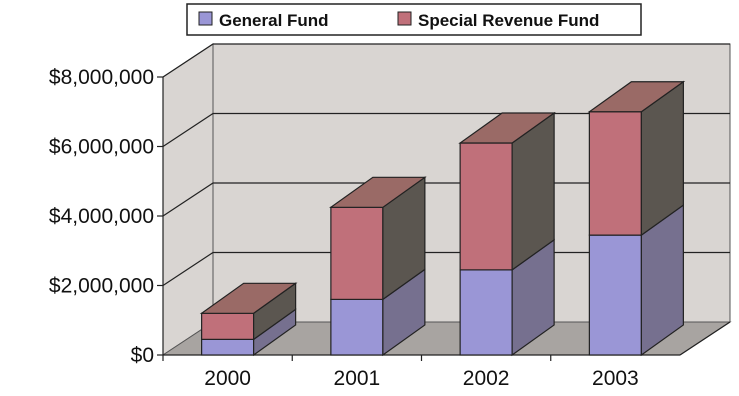 This screenshot has height=396, width=739. I want to click on x-tick-label: 2002, so click(486, 378).